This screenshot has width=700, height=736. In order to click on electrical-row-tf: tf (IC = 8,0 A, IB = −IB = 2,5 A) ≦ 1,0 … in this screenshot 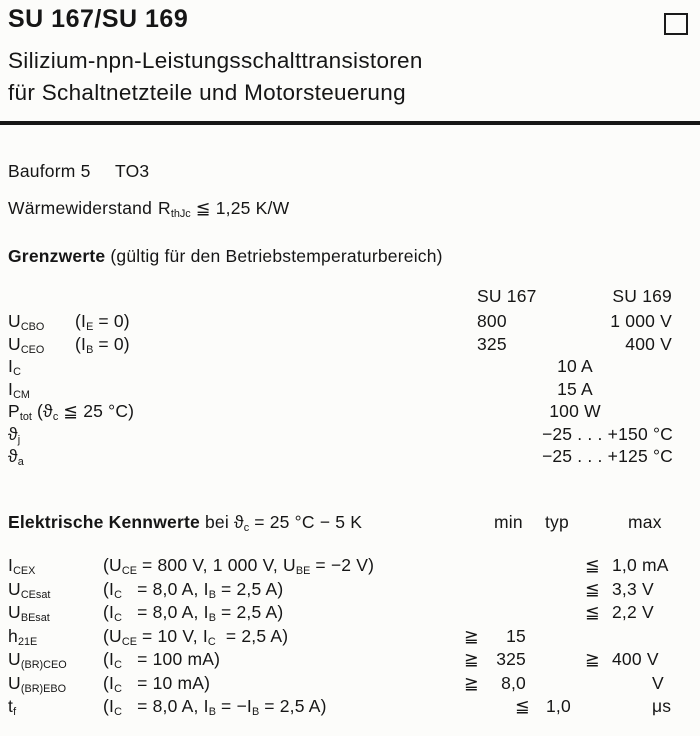, I will do `click(350, 707)`.